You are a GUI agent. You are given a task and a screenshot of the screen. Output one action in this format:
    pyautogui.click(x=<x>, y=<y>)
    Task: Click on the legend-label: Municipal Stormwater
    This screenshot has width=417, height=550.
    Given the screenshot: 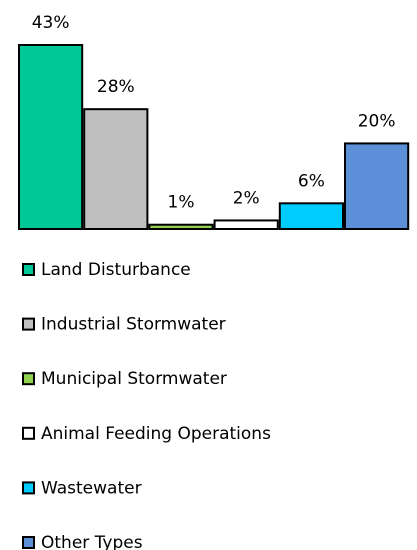 What is the action you would take?
    pyautogui.click(x=134, y=379)
    